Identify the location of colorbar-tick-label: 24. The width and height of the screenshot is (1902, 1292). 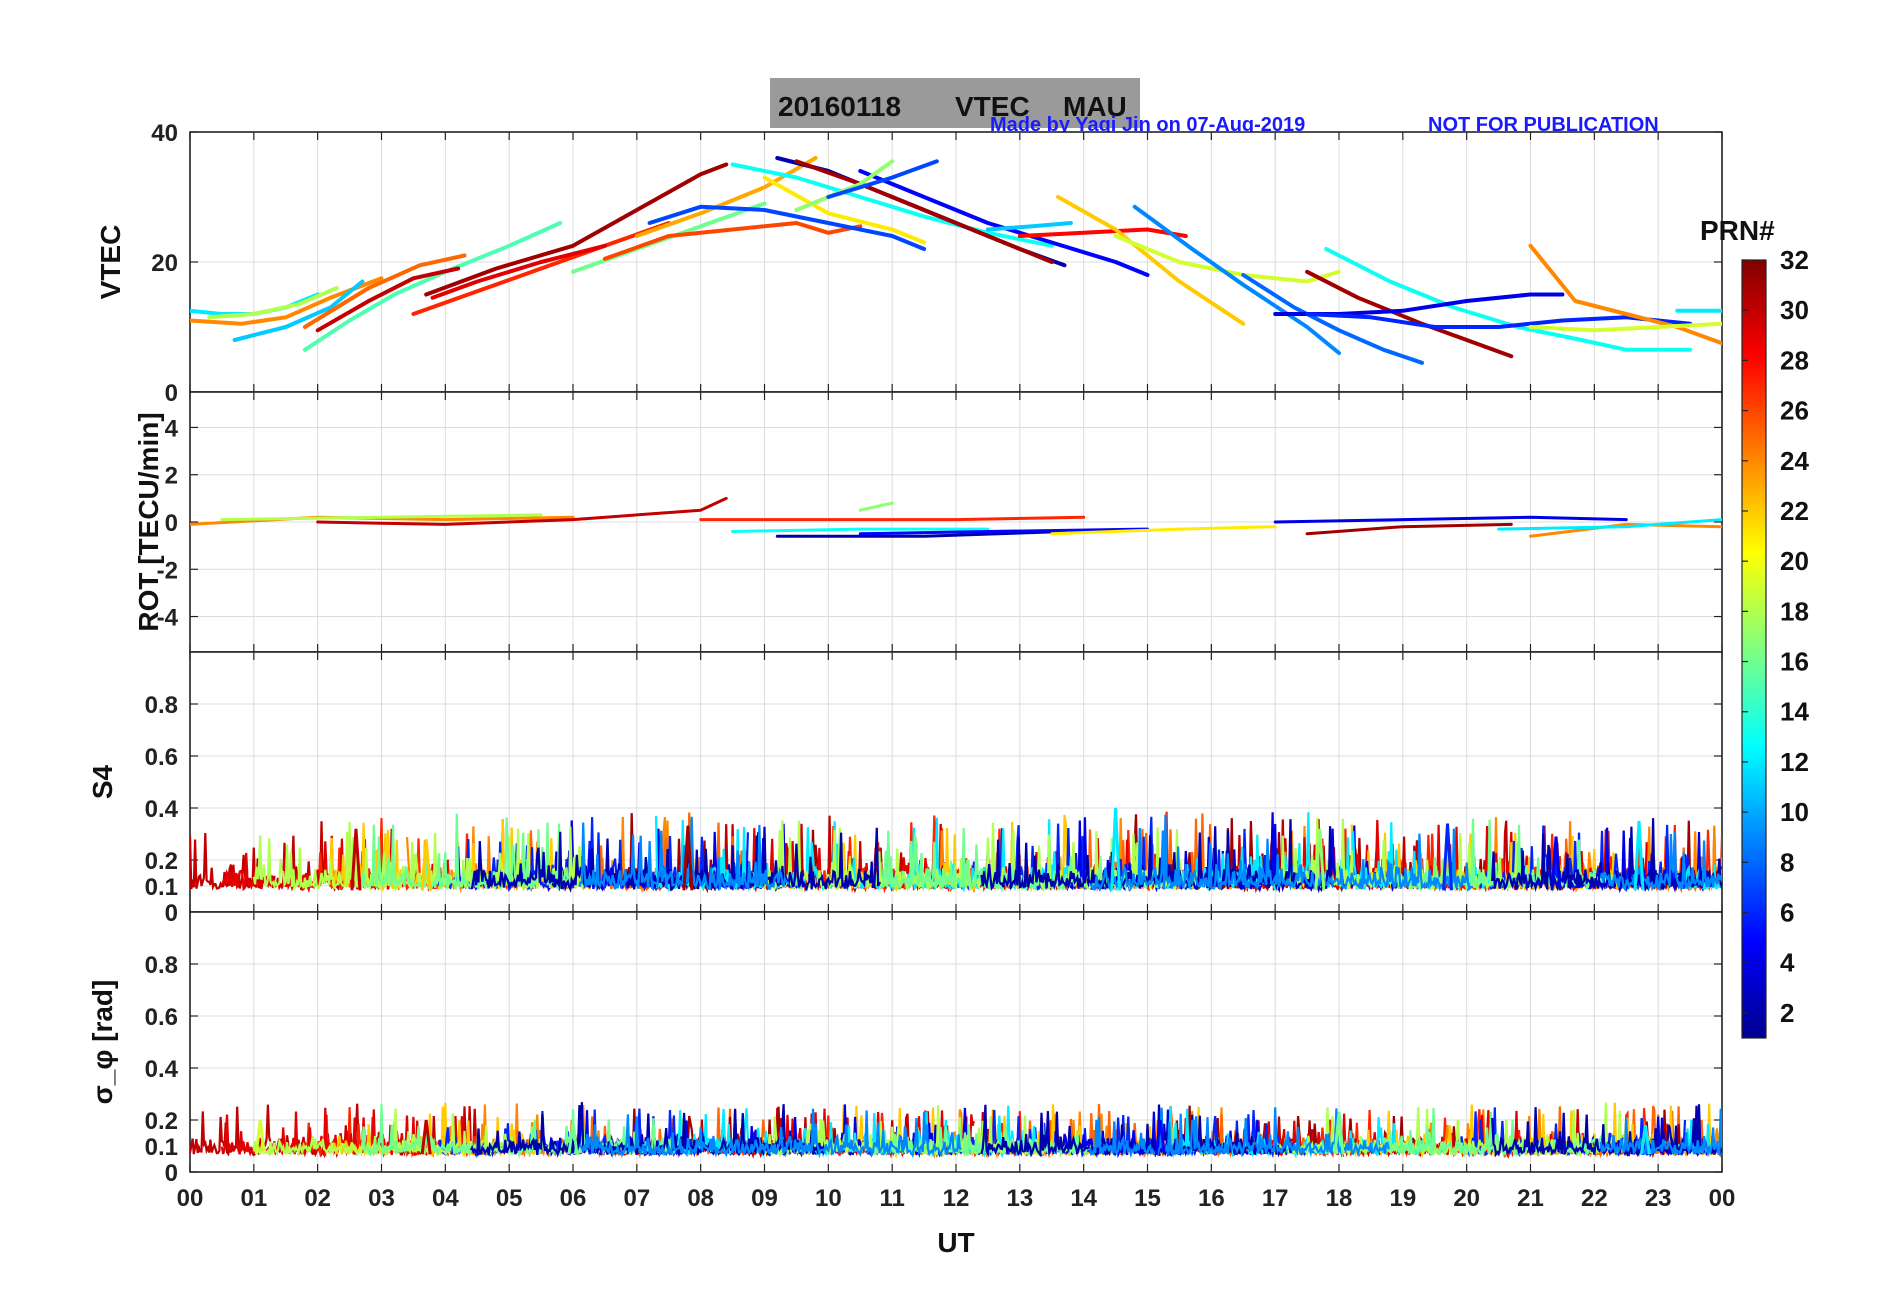
(1794, 461).